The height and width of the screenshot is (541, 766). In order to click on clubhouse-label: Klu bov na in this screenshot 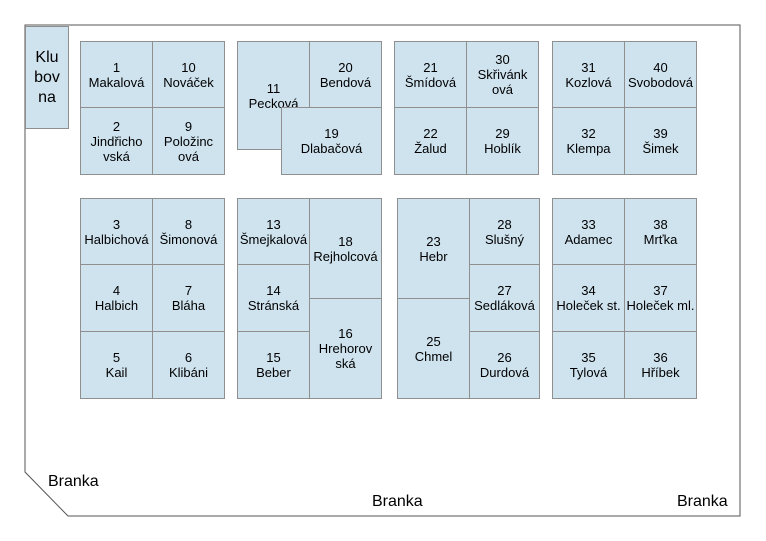, I will do `click(47, 77)`.